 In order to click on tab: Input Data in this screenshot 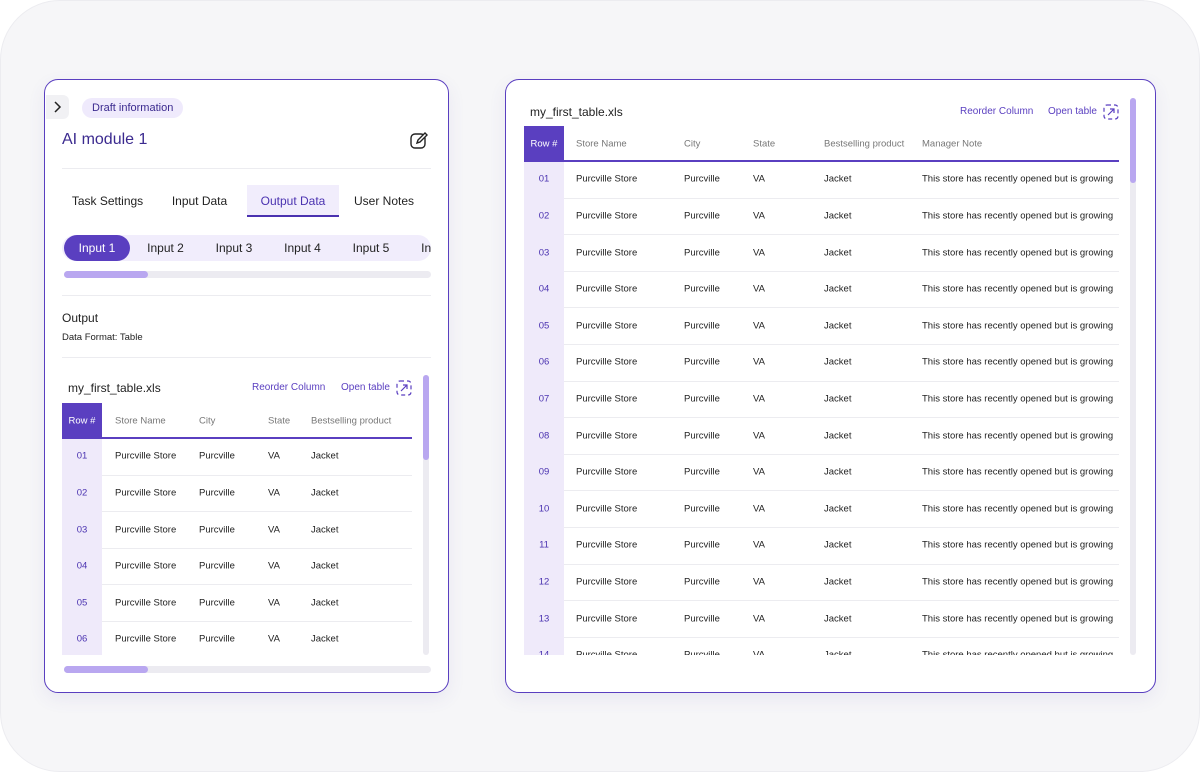, I will do `click(199, 201)`.